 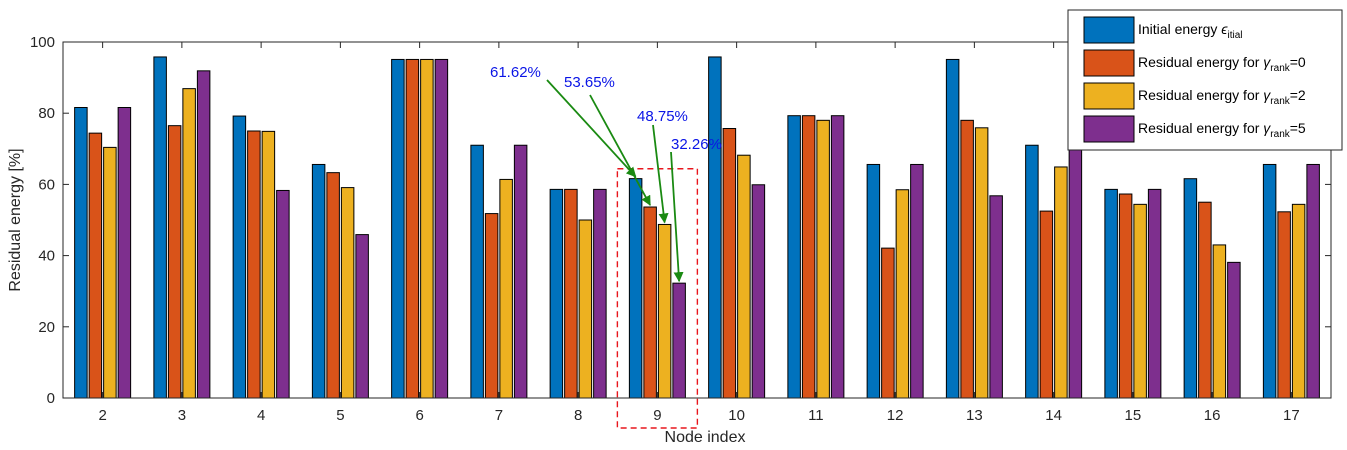 What do you see at coordinates (46, 184) in the screenshot?
I see `y-tick-label: 60` at bounding box center [46, 184].